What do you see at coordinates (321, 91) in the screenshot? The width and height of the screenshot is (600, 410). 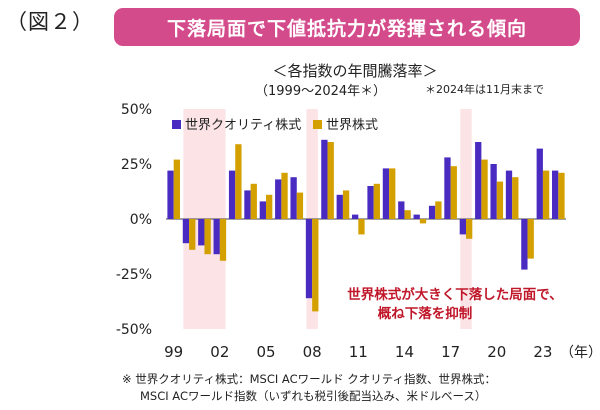 I see `chart-subtitle: （1999〜2024年＊）` at bounding box center [321, 91].